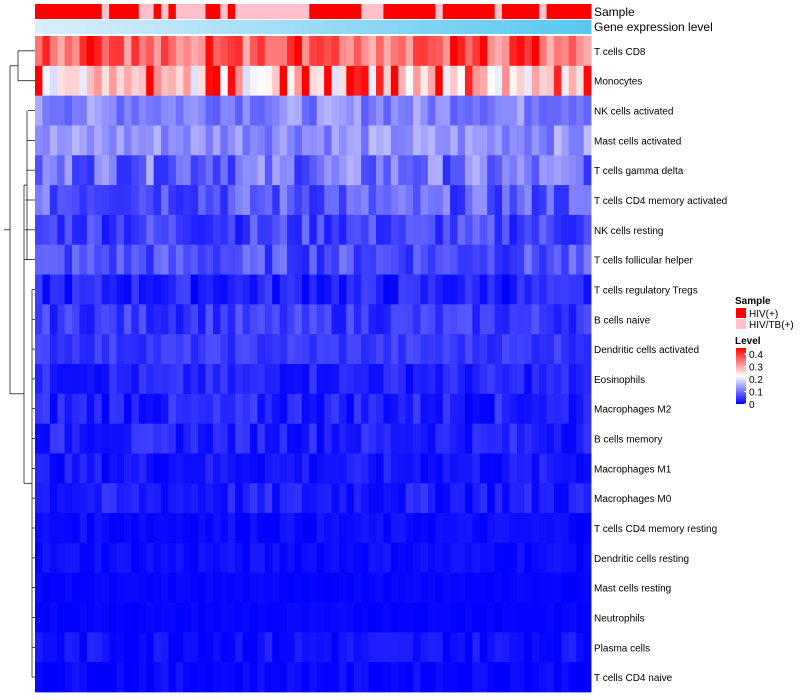  I want to click on sample-cell, so click(417, 11).